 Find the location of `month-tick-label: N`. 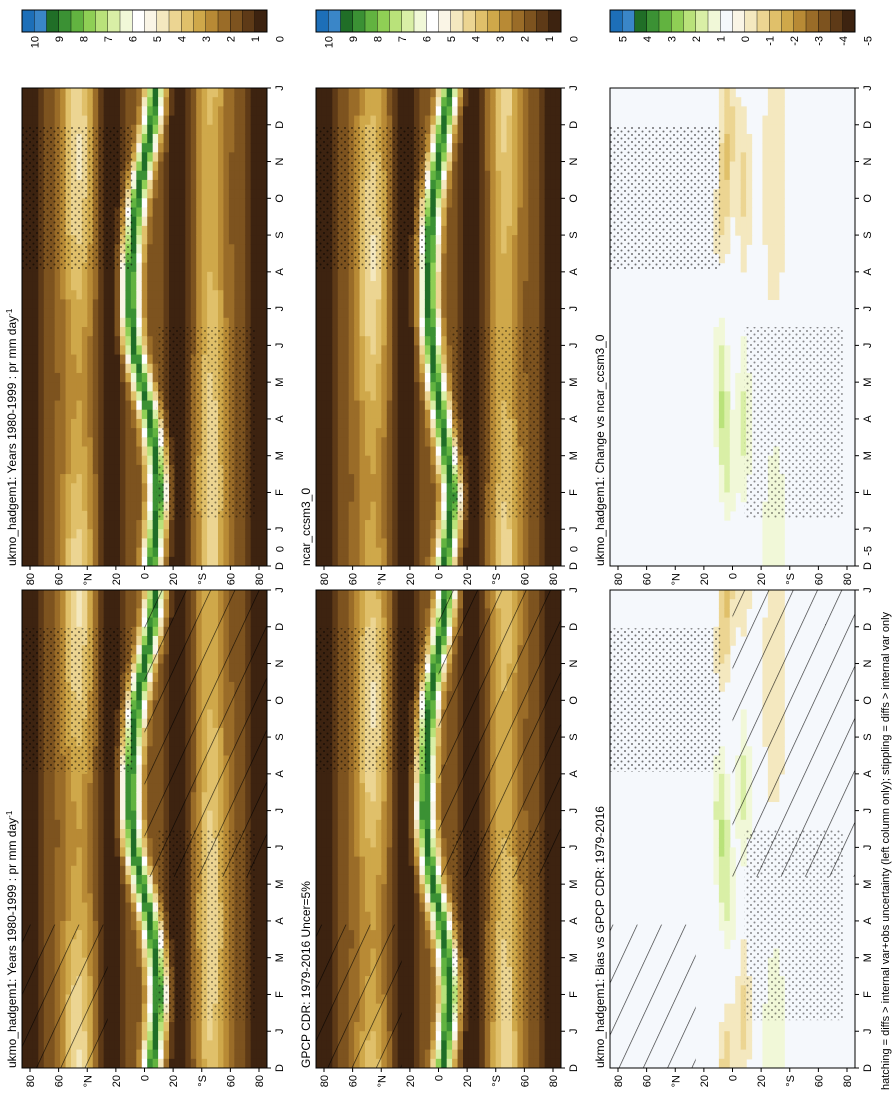

month-tick-label: N is located at coordinates (280, 664).